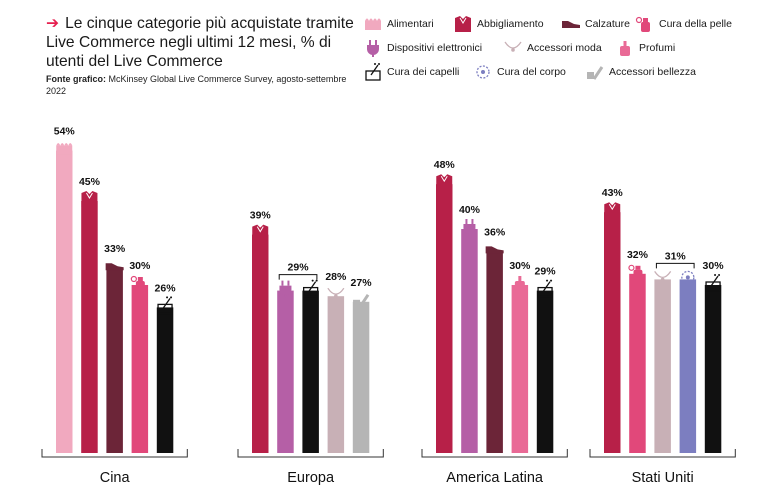 The height and width of the screenshot is (501, 768). I want to click on bar-group: 43% 32% 30% 31% Stati Uniti, so click(662, 336).